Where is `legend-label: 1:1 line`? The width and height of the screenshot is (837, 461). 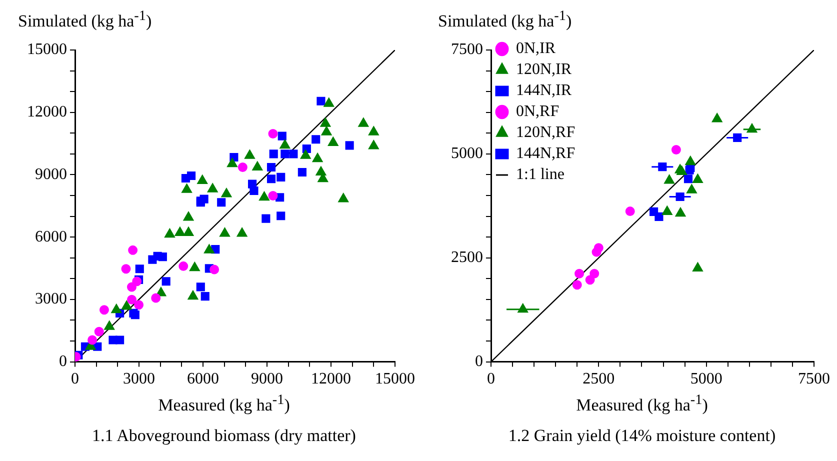
legend-label: 1:1 line is located at coordinates (540, 175).